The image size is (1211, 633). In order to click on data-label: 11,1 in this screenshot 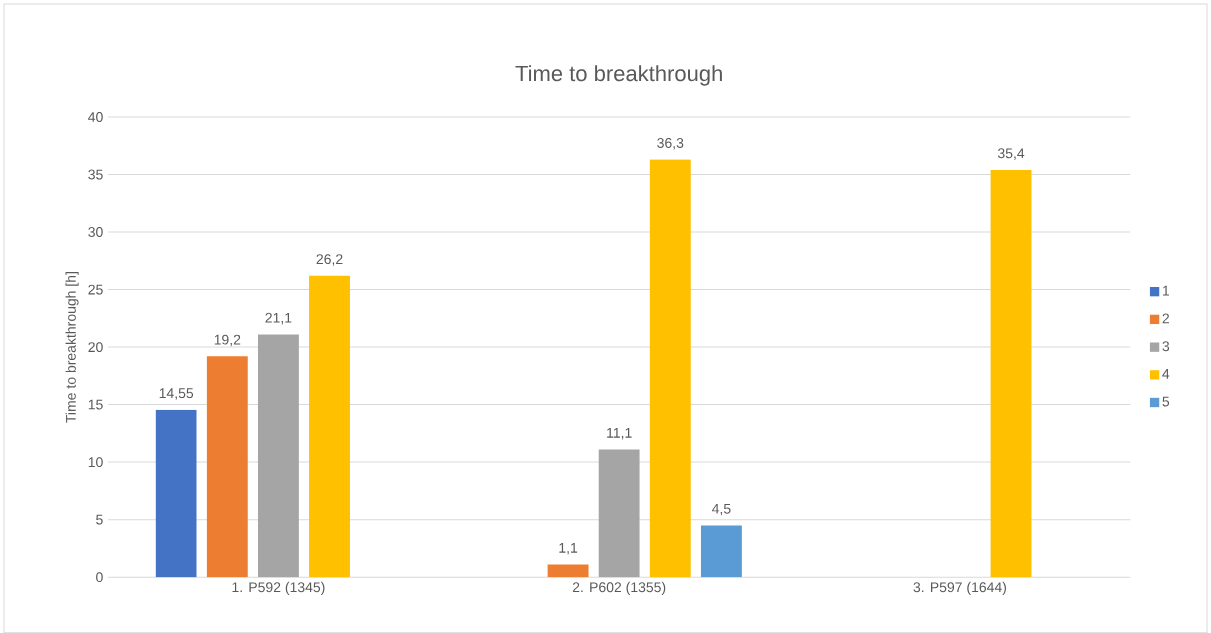, I will do `click(619, 433)`.